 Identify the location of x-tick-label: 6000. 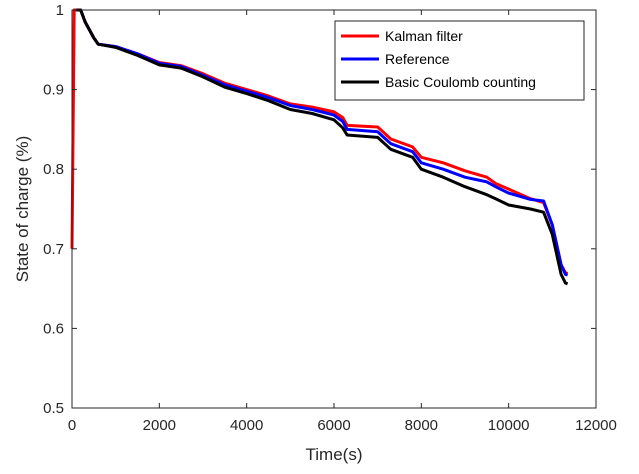
(333, 425).